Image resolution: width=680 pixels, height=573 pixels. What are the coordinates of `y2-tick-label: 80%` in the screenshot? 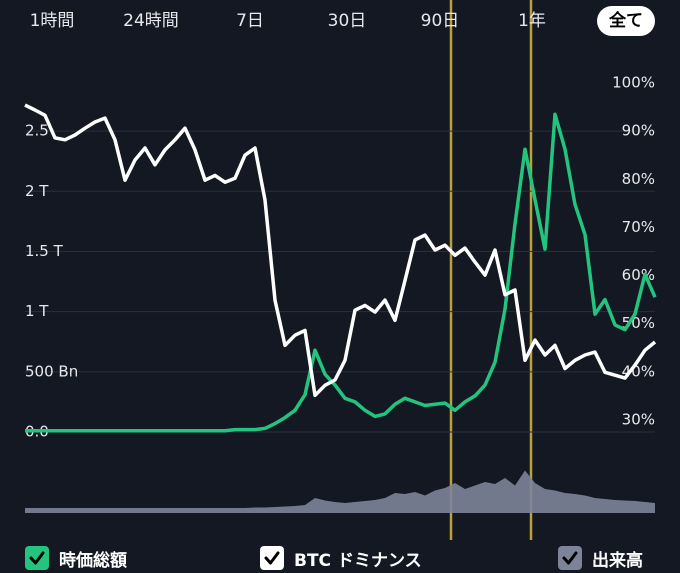 It's located at (638, 179).